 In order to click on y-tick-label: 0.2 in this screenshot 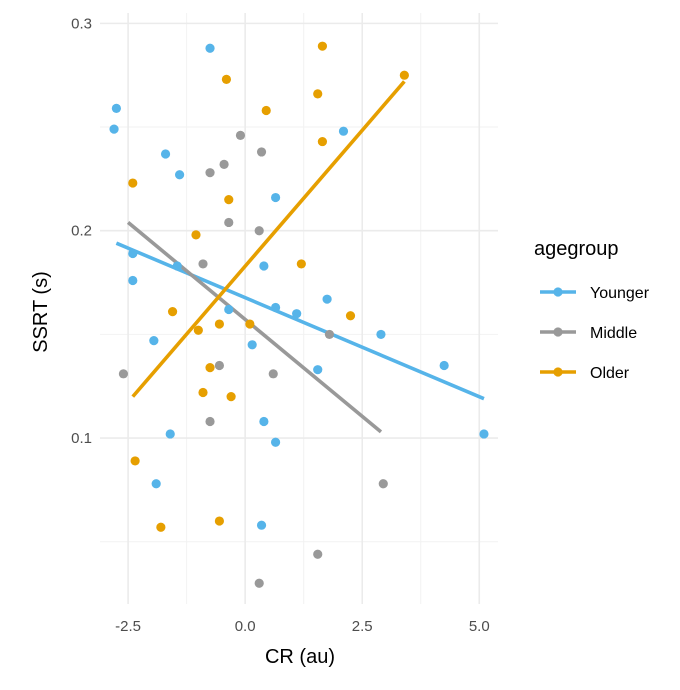, I will do `click(81, 231)`.